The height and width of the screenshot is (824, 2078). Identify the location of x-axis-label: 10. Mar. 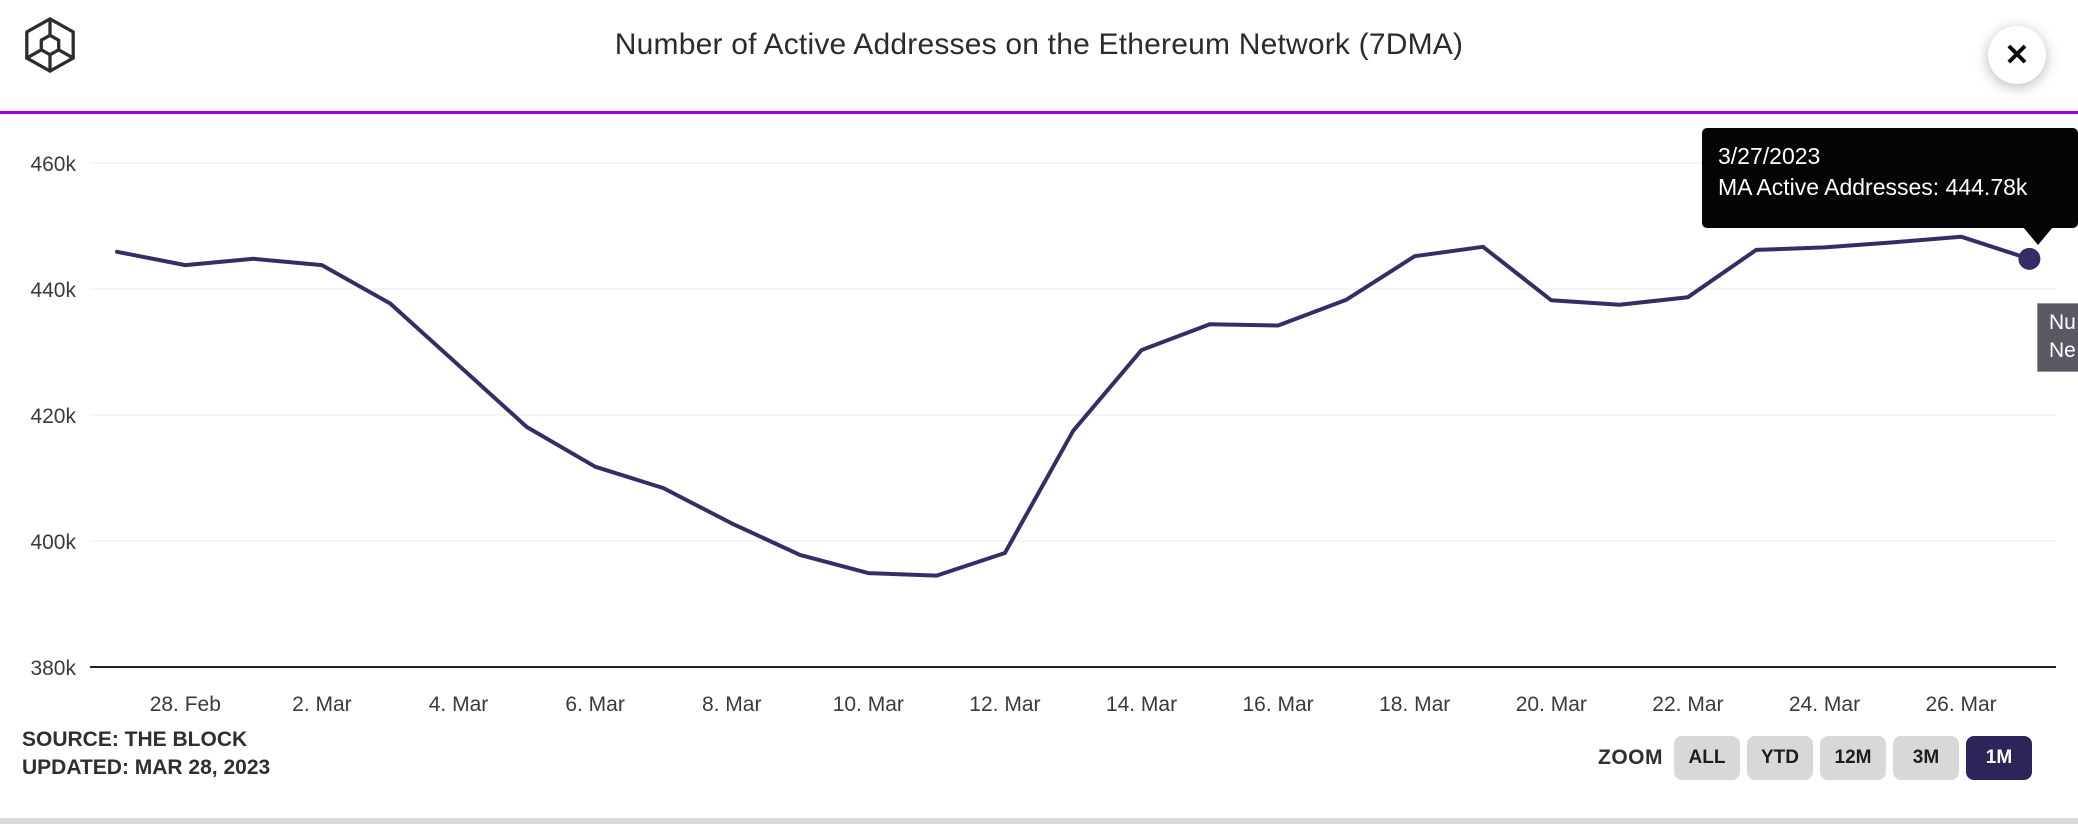
(868, 704).